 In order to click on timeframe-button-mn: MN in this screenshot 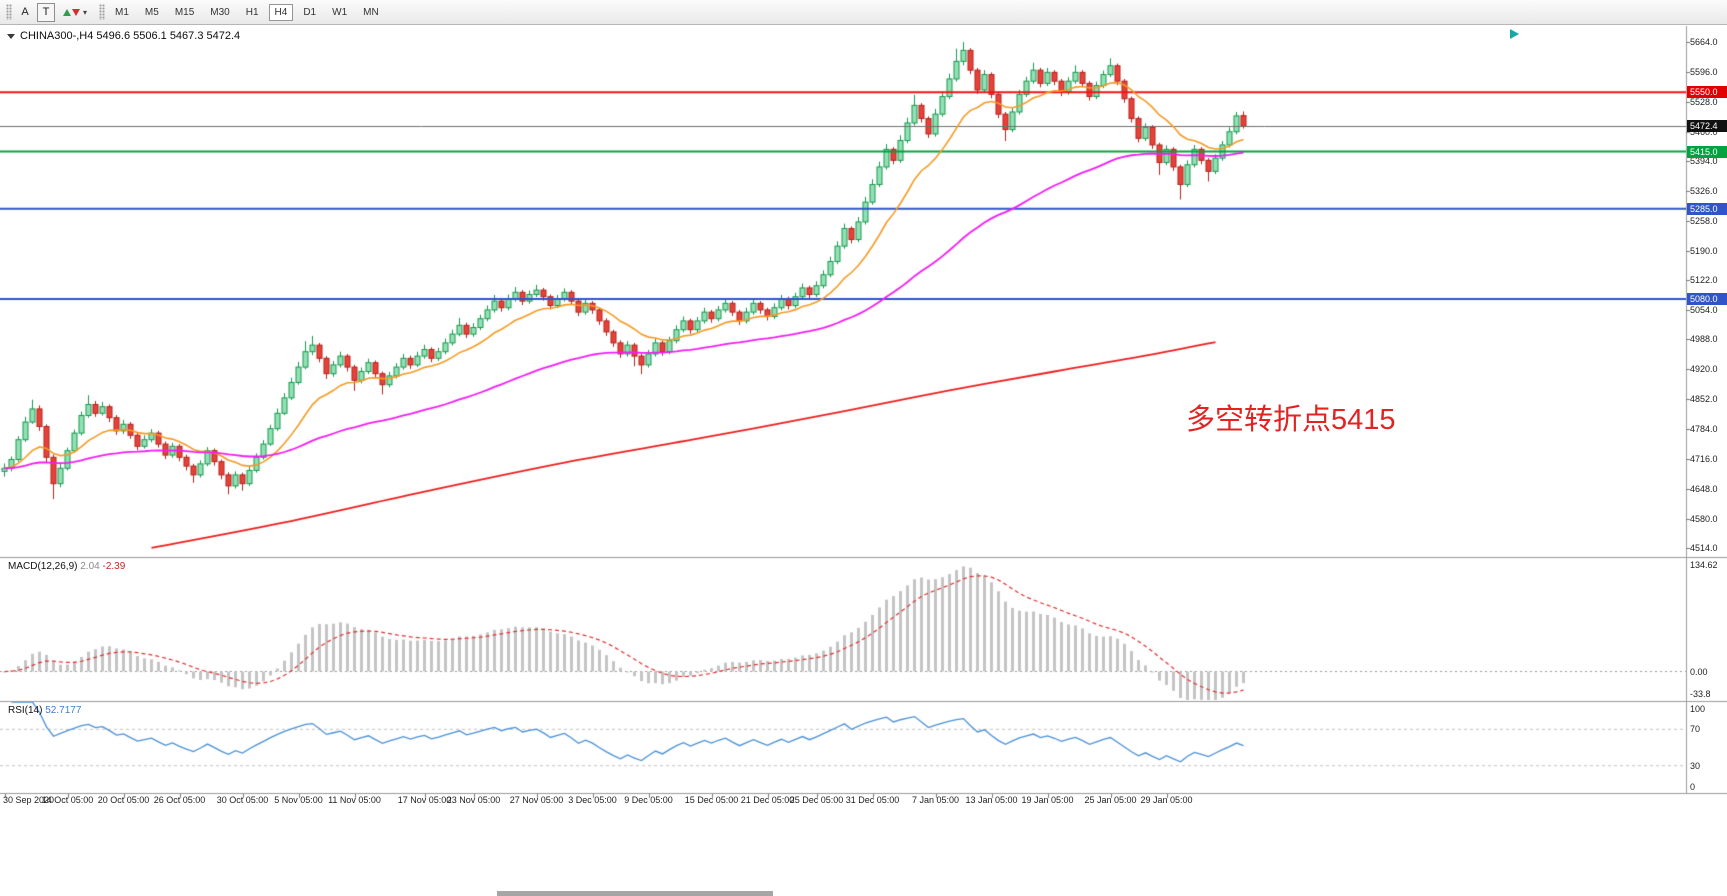, I will do `click(371, 12)`.